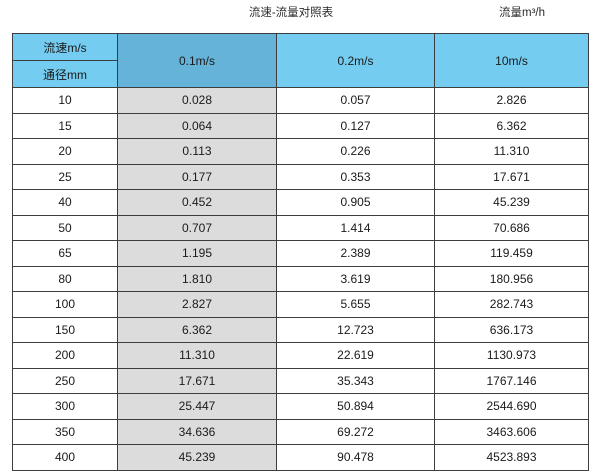 This screenshot has height=471, width=600. I want to click on cell-value-1: 35.343, so click(355, 380).